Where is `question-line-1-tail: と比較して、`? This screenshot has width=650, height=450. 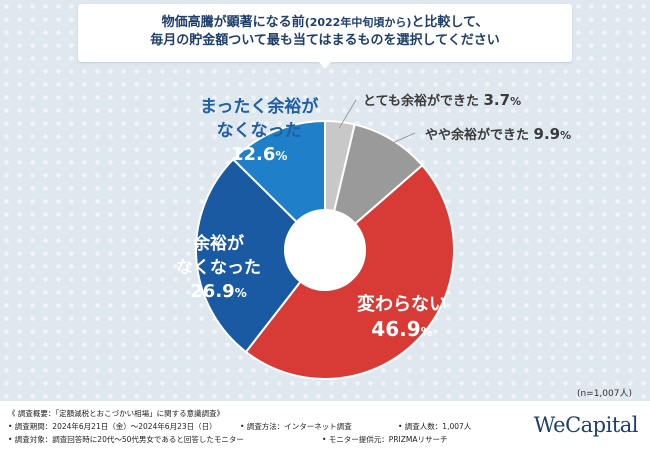
question-line-1-tail: と比較して、 is located at coordinates (450, 22).